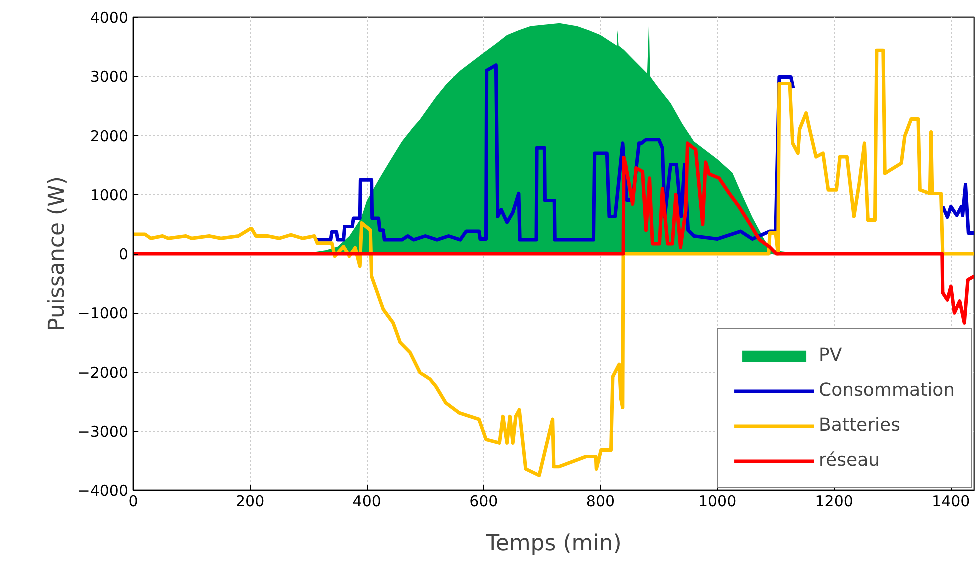 Image resolution: width=976 pixels, height=582 pixels. What do you see at coordinates (717, 501) in the screenshot?
I see `x-tick-label: 1000` at bounding box center [717, 501].